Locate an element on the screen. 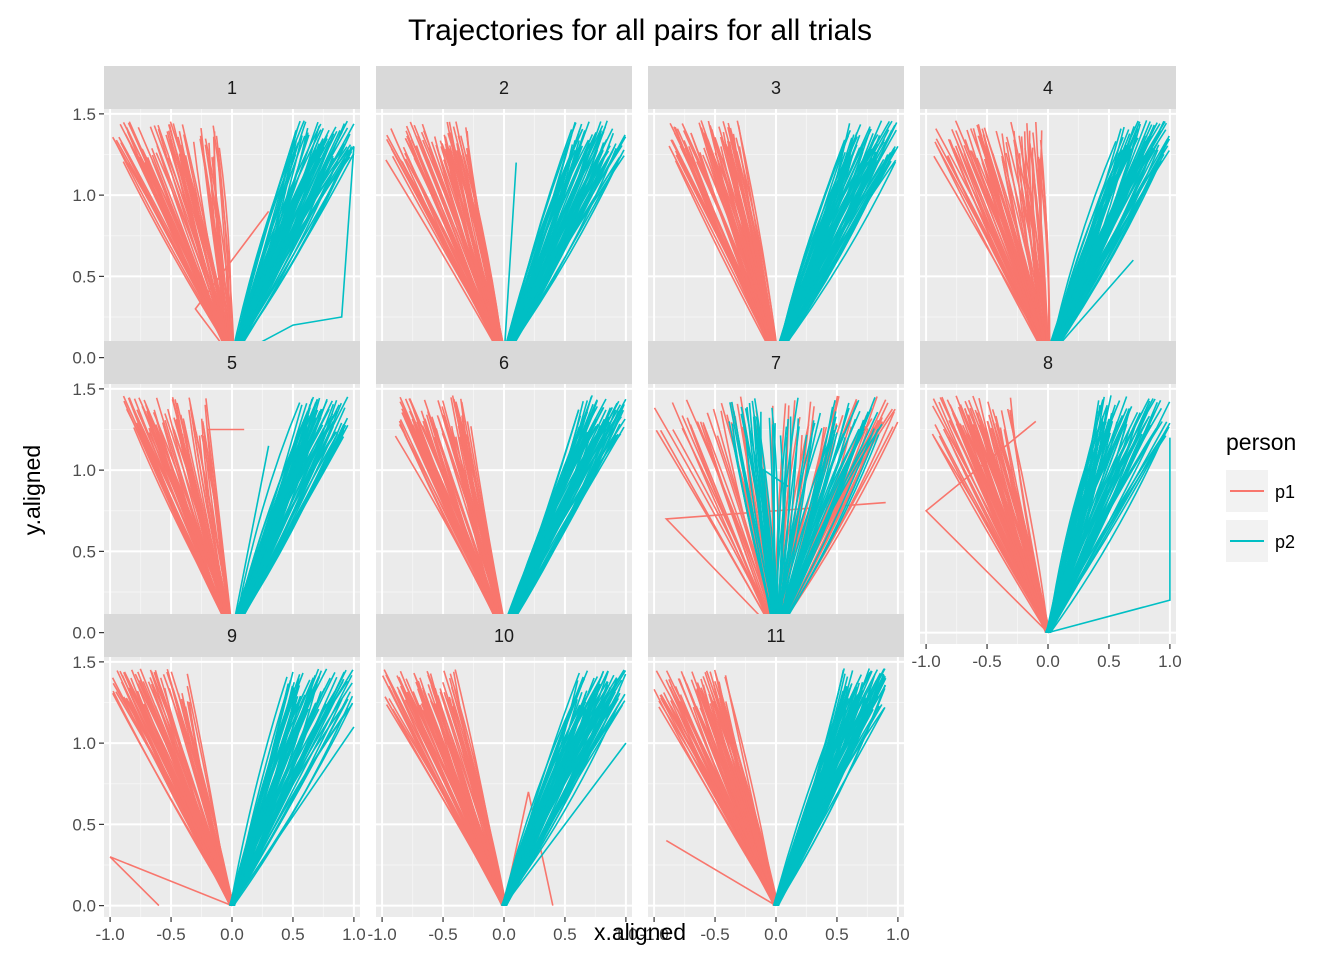 The width and height of the screenshot is (1344, 960). facet-strip-label: 9 is located at coordinates (232, 636).